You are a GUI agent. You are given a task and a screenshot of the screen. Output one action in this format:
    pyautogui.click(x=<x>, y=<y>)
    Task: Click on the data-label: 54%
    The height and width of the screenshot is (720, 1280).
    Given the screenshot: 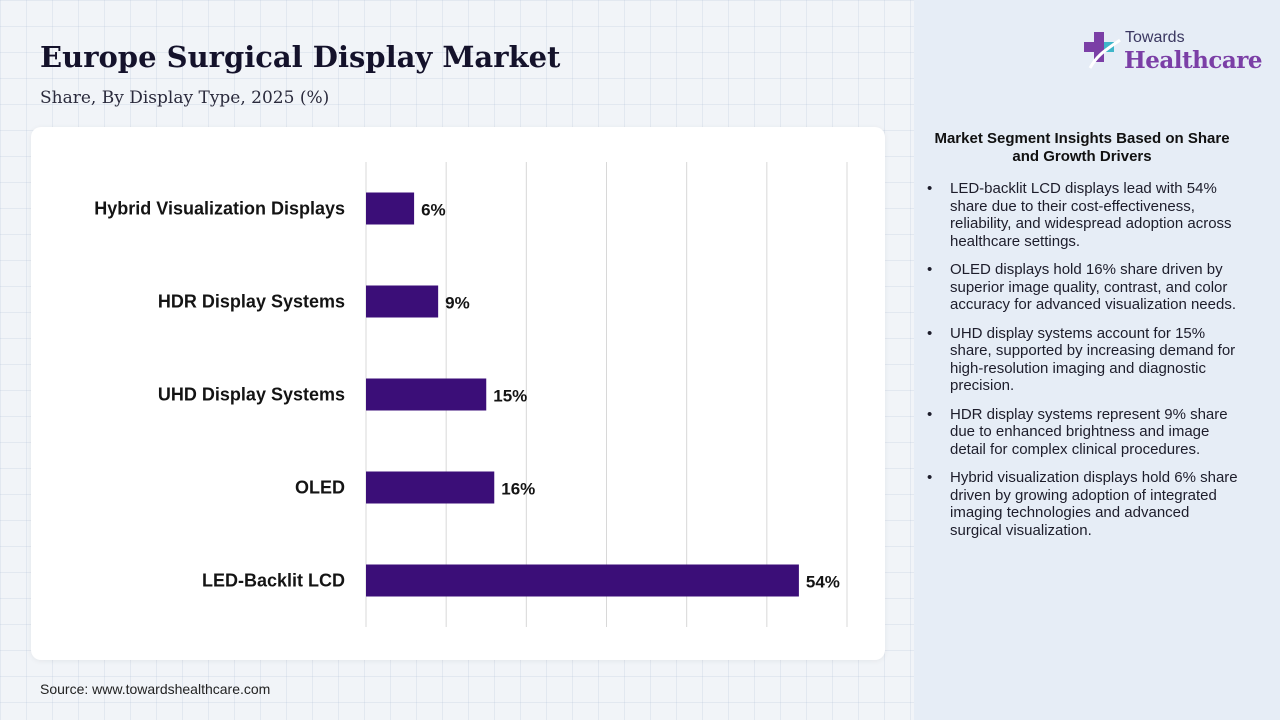 What is the action you would take?
    pyautogui.click(x=823, y=582)
    